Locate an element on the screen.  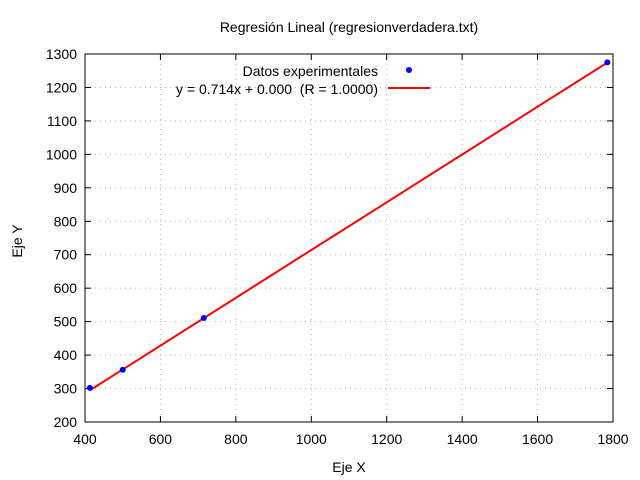
x-tick-label: 1200 is located at coordinates (386, 439).